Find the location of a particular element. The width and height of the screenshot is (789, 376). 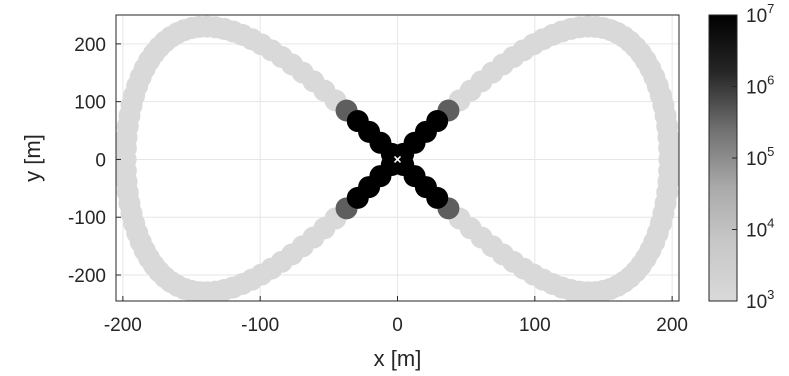

x-tick-label: 0 is located at coordinates (397, 325).